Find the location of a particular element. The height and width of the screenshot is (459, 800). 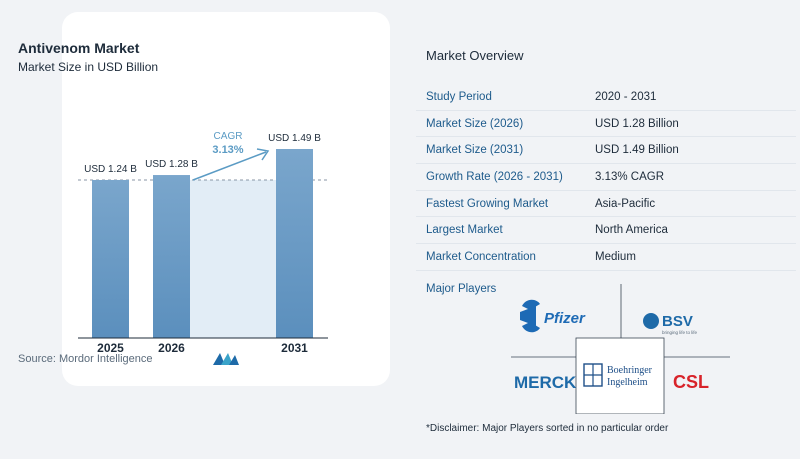

overview-value: North America is located at coordinates (631, 230).